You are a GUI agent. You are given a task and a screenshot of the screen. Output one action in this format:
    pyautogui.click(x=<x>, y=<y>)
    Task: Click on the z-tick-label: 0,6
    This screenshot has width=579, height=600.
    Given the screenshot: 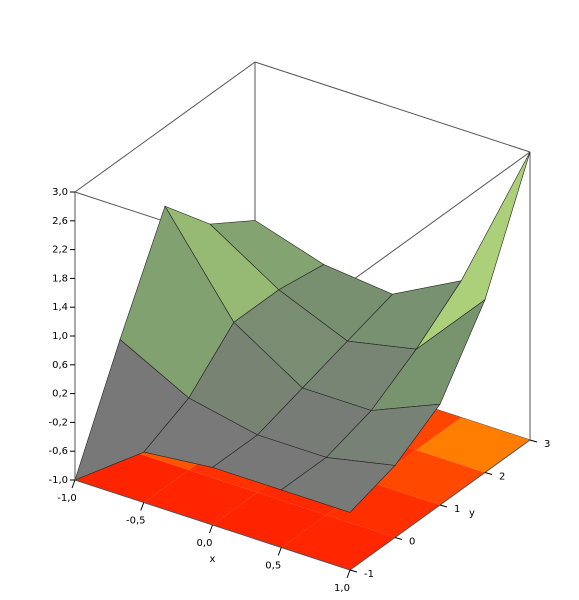 What is the action you would take?
    pyautogui.click(x=60, y=365)
    